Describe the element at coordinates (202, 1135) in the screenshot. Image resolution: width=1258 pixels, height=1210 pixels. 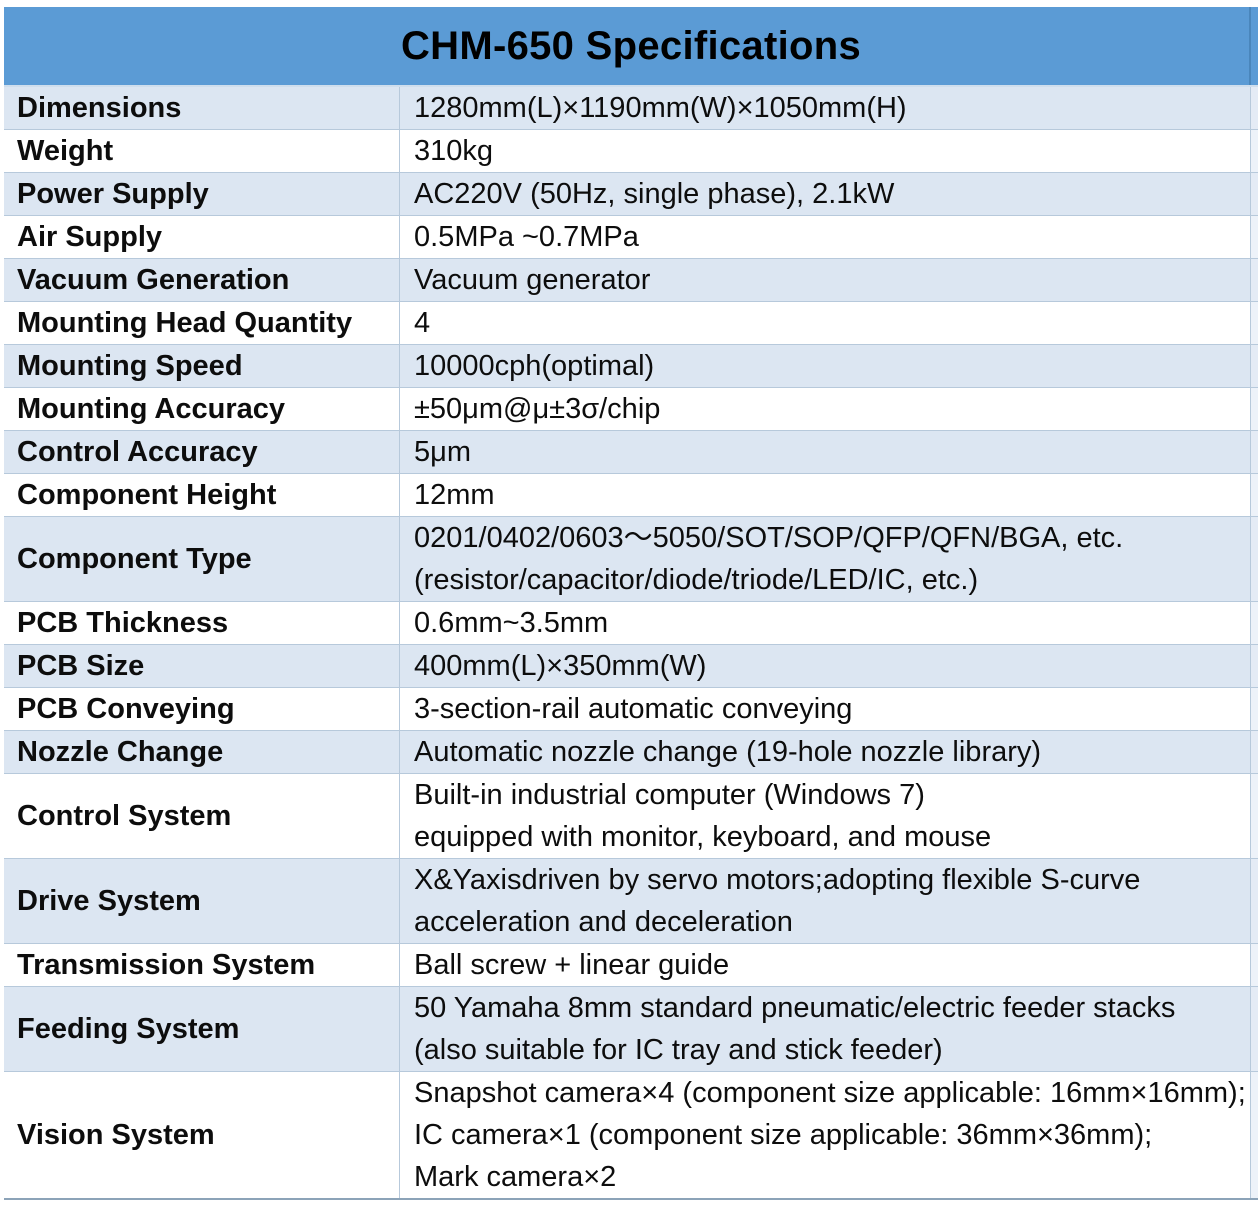
I see `spec-label: Vision System` at that location.